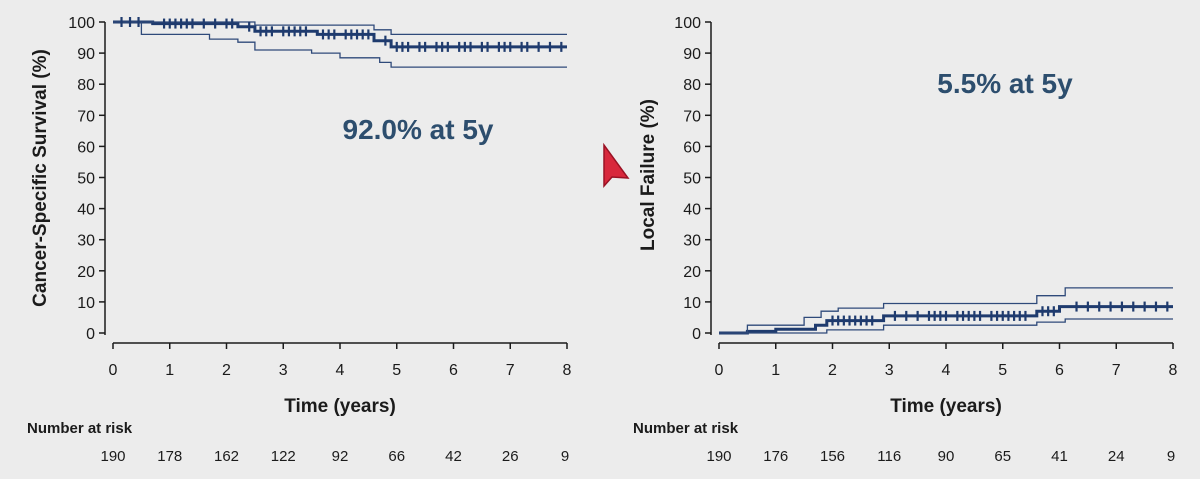 This screenshot has height=479, width=1200. I want to click on risk-count: 116, so click(889, 456).